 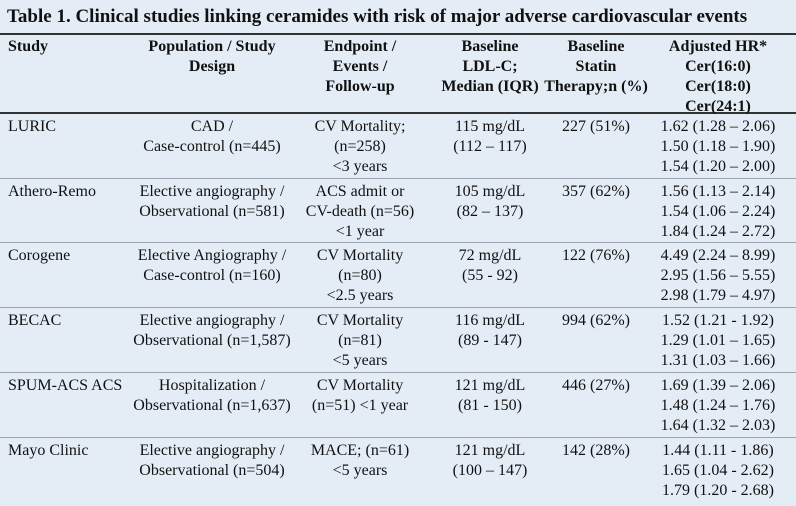 What do you see at coordinates (718, 166) in the screenshot?
I see `table-cell: 1.54 (1.20 – 2.00)` at bounding box center [718, 166].